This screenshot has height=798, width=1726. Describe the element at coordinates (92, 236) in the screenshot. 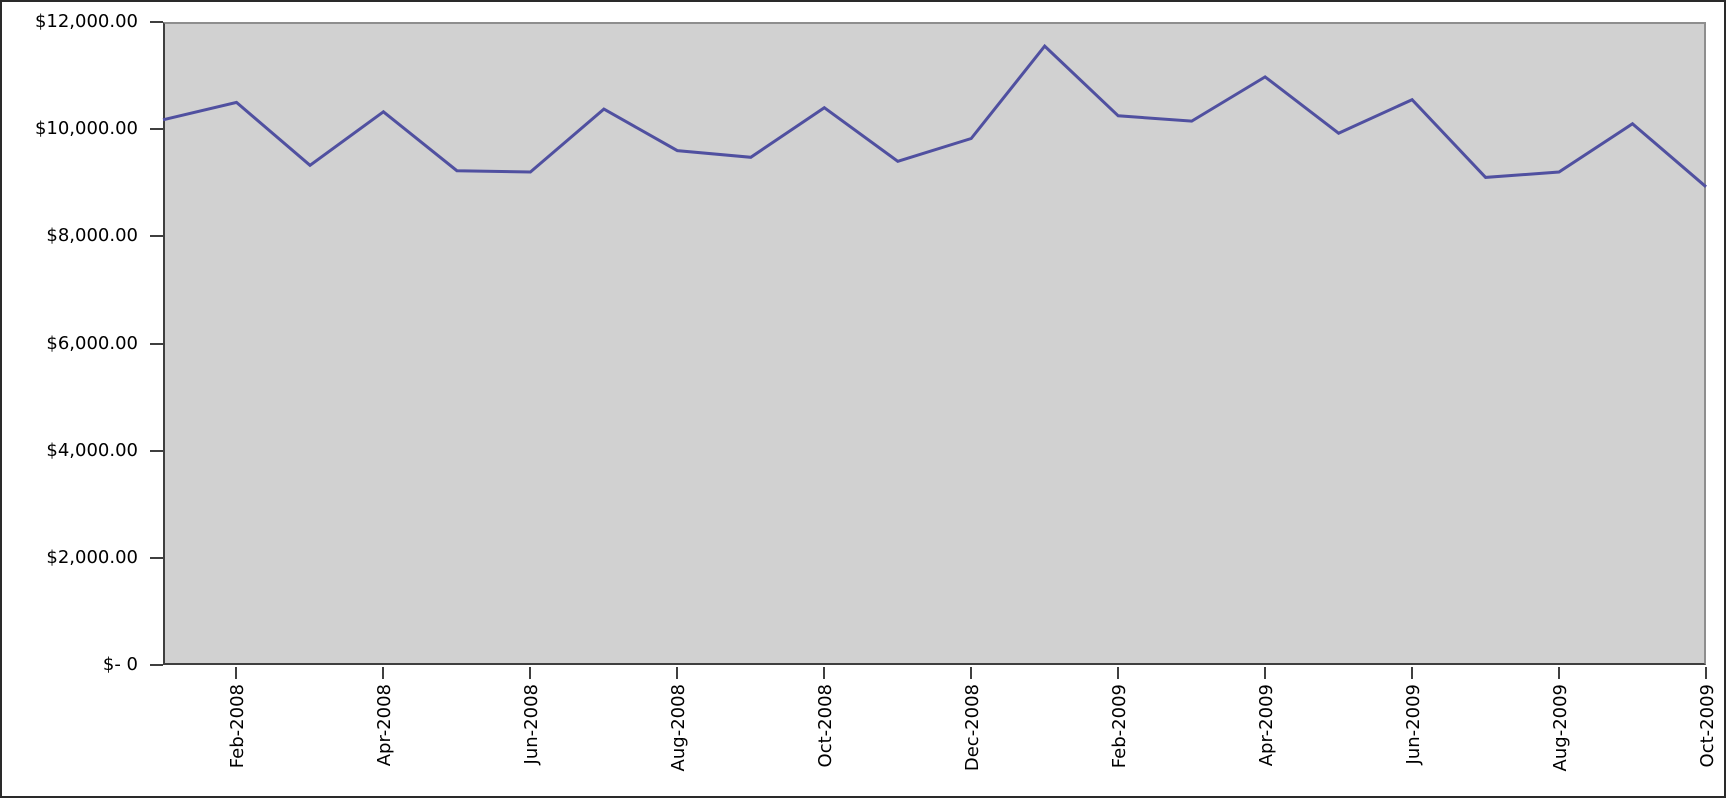

I see `y-axis-tick-label: $8,000.00` at that location.